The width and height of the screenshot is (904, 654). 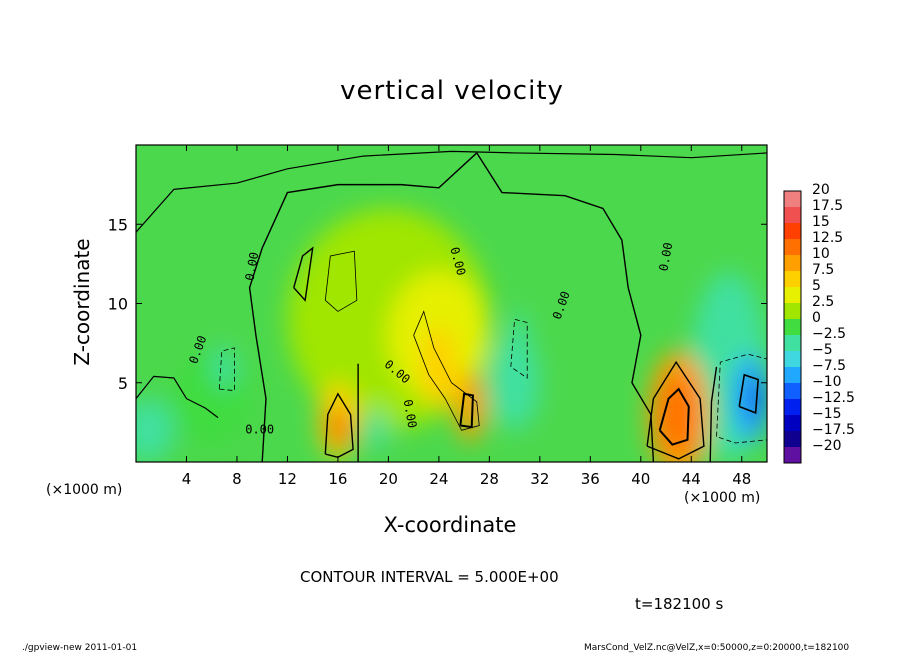 I want to click on colorbar-label: 2.5, so click(x=823, y=302).